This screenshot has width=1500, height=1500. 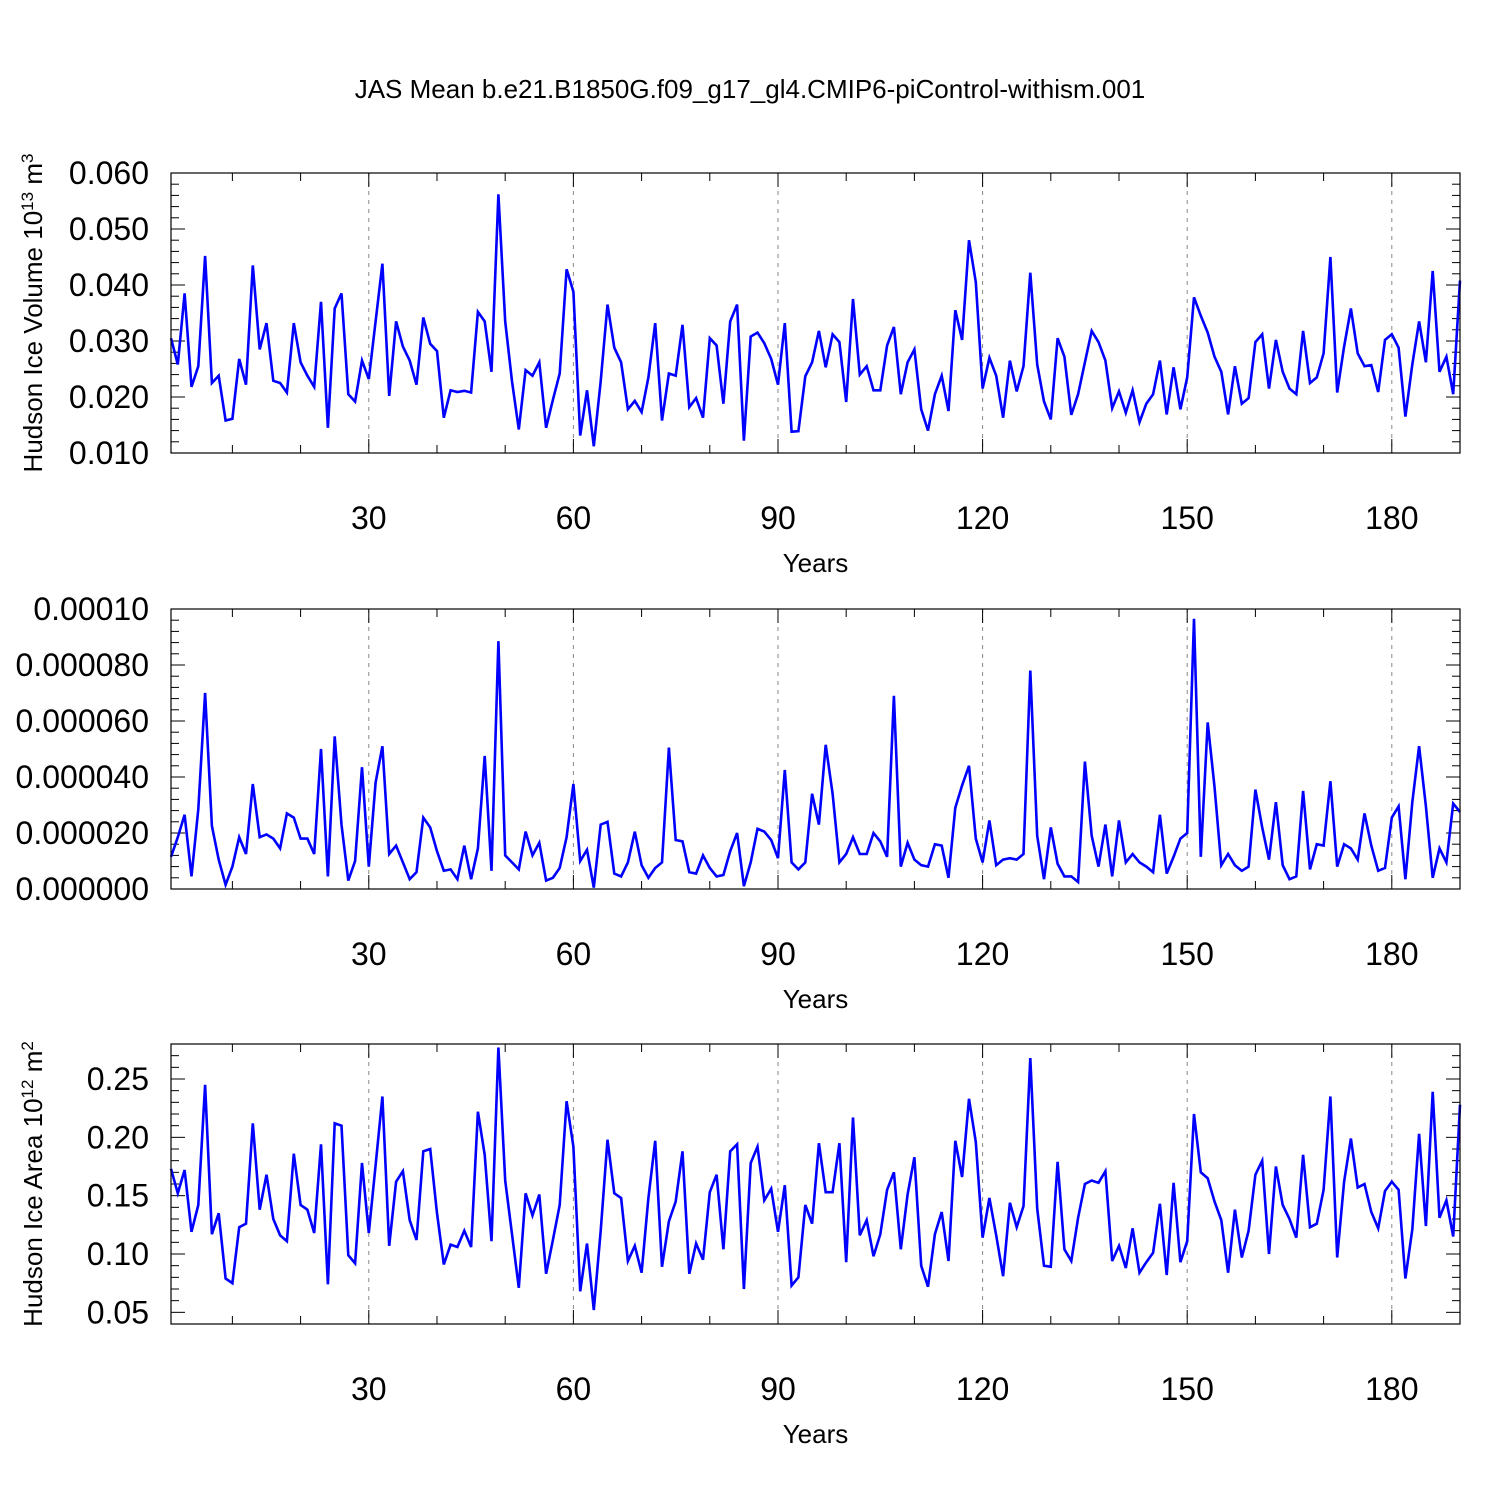 I want to click on y-tick-label: 0.00010, so click(x=91, y=609).